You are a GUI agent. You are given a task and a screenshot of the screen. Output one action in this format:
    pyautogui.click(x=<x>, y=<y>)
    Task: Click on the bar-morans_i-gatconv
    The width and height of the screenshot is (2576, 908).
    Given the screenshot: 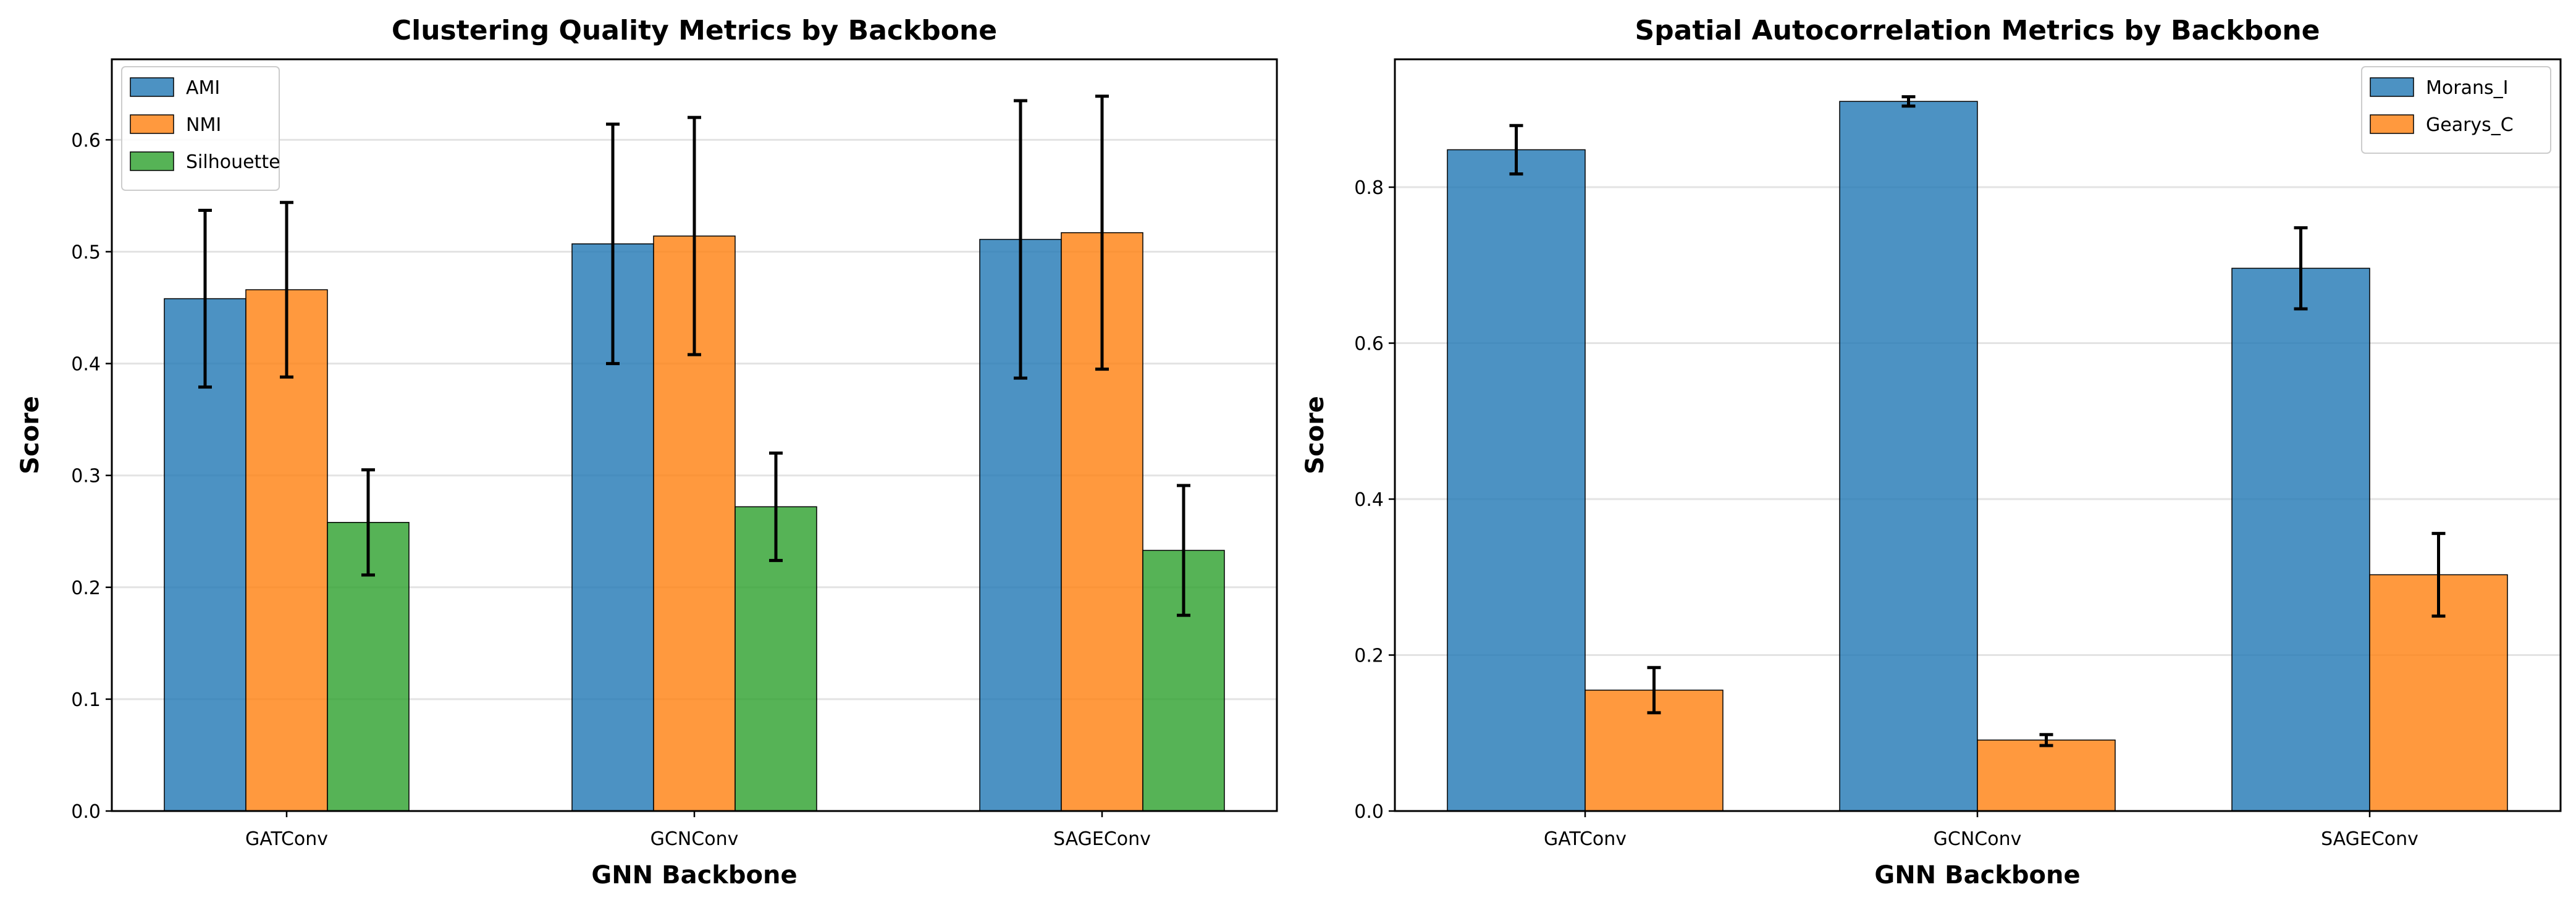 What is the action you would take?
    pyautogui.click(x=1516, y=481)
    